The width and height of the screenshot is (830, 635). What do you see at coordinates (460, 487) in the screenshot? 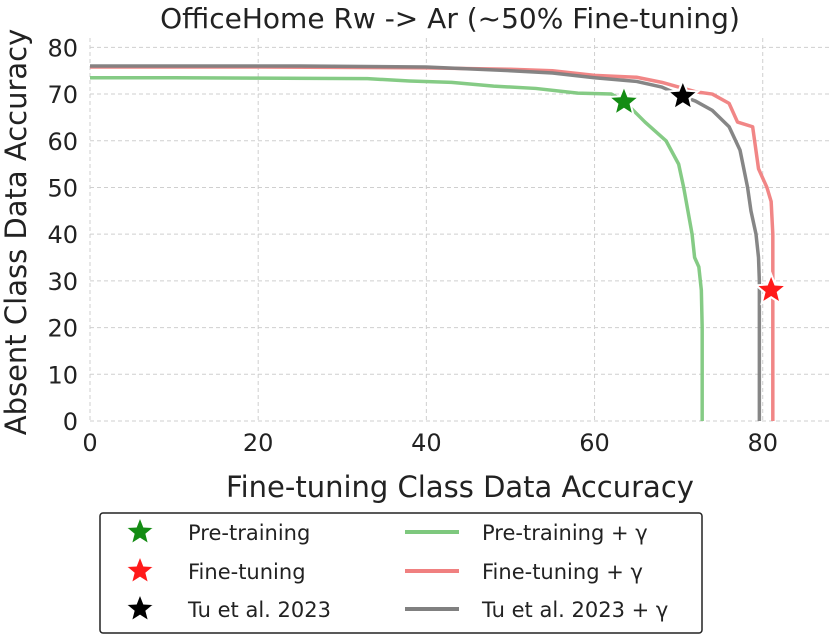
I see `x-axis-label: Fine-tuning Class Data Accuracy` at bounding box center [460, 487].